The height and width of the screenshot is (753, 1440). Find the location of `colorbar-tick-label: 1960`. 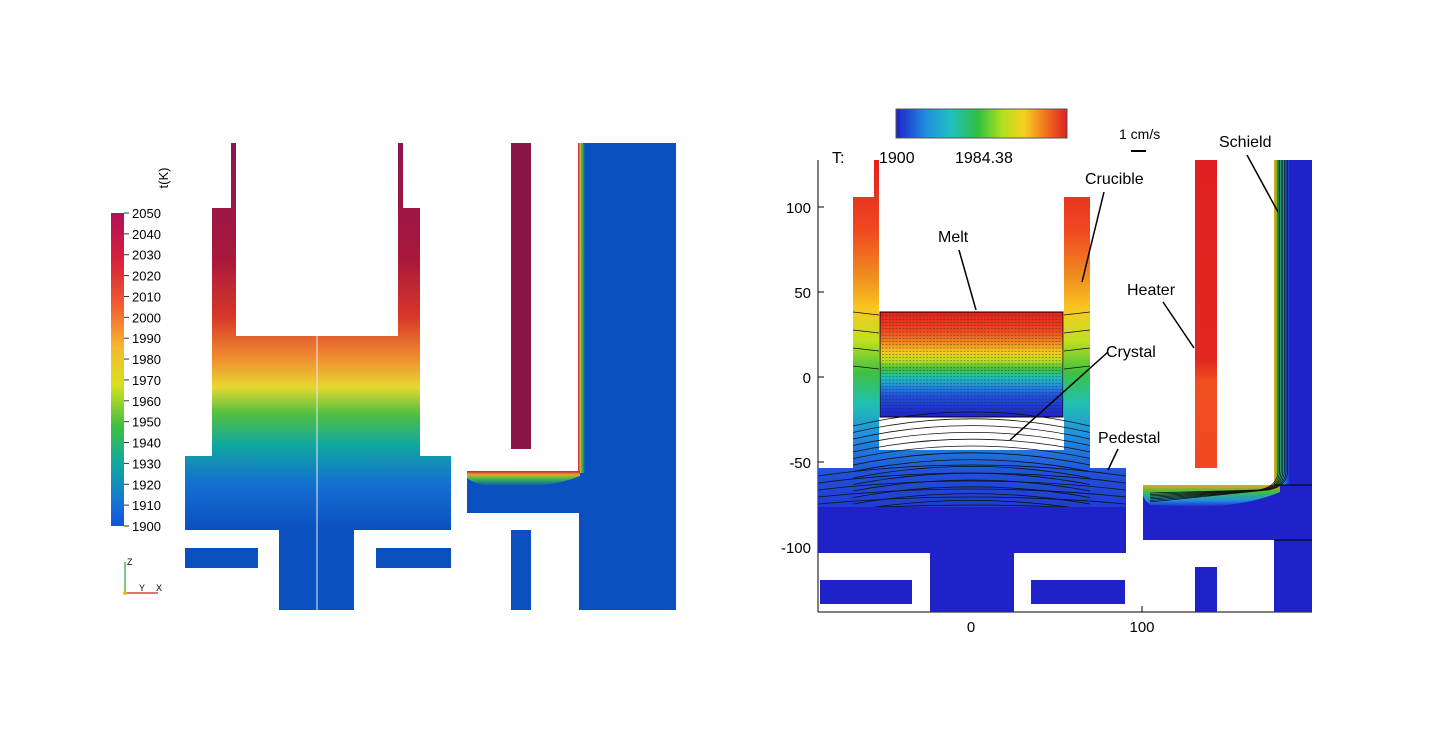

colorbar-tick-label: 1960 is located at coordinates (146, 401).